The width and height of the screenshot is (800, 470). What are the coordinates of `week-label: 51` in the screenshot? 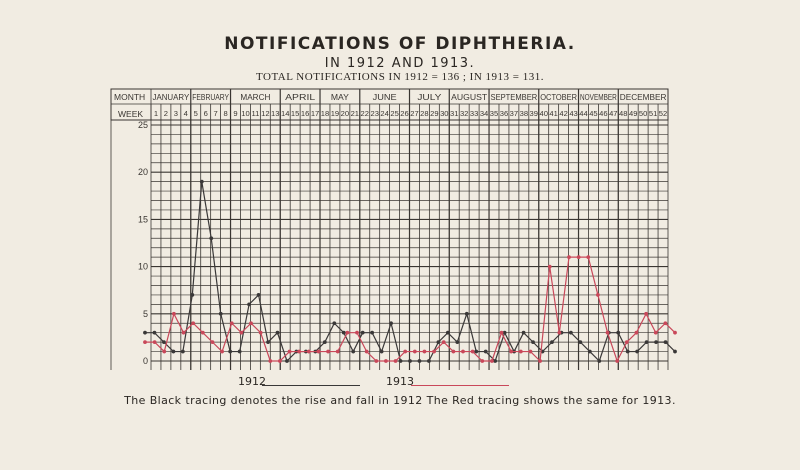 It's located at (653, 113).